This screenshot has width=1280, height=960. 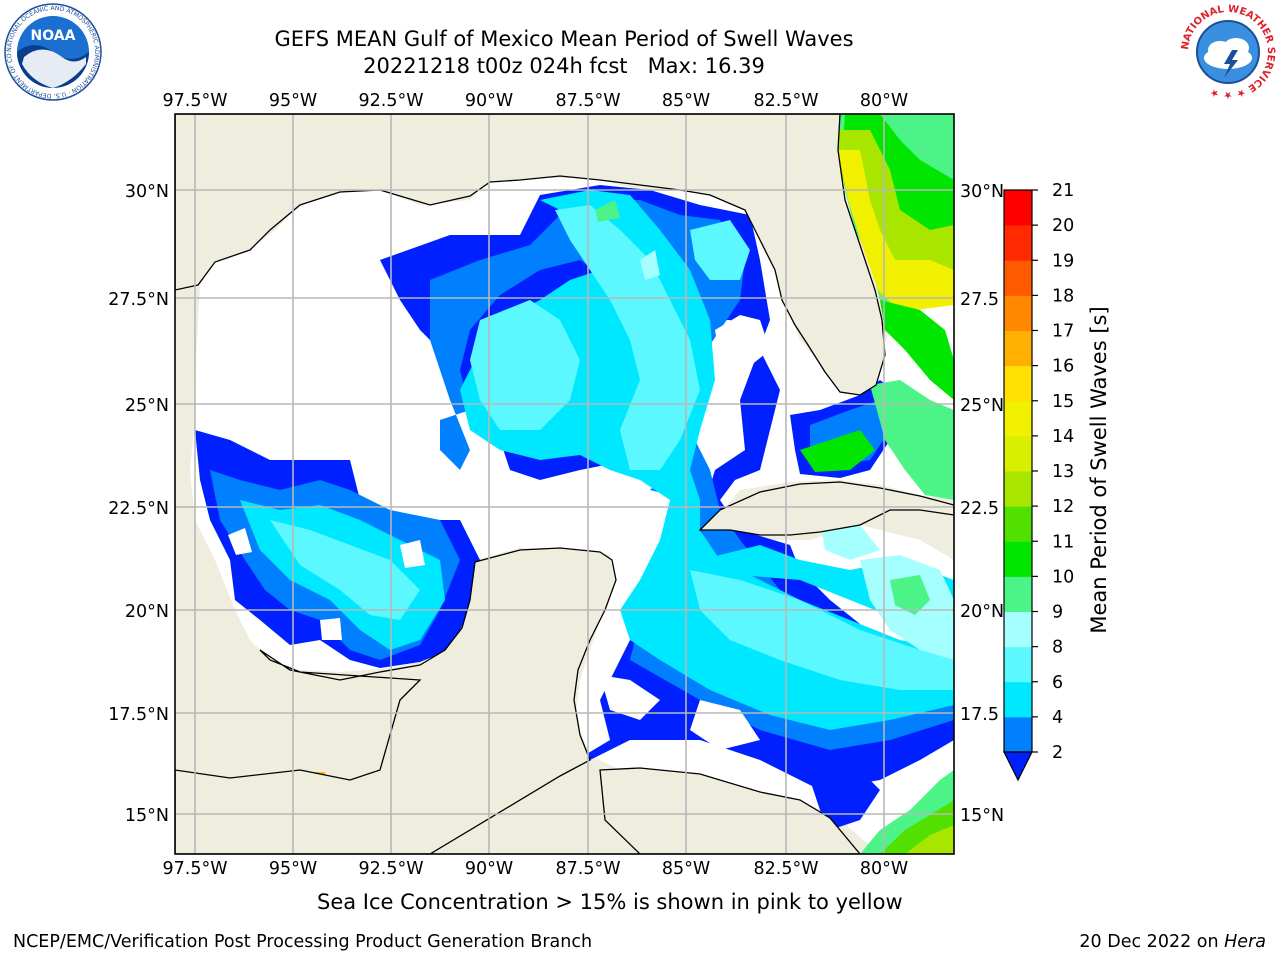 What do you see at coordinates (1099, 469) in the screenshot?
I see `colorbar-label: Mean Period of Swell Waves [s]` at bounding box center [1099, 469].